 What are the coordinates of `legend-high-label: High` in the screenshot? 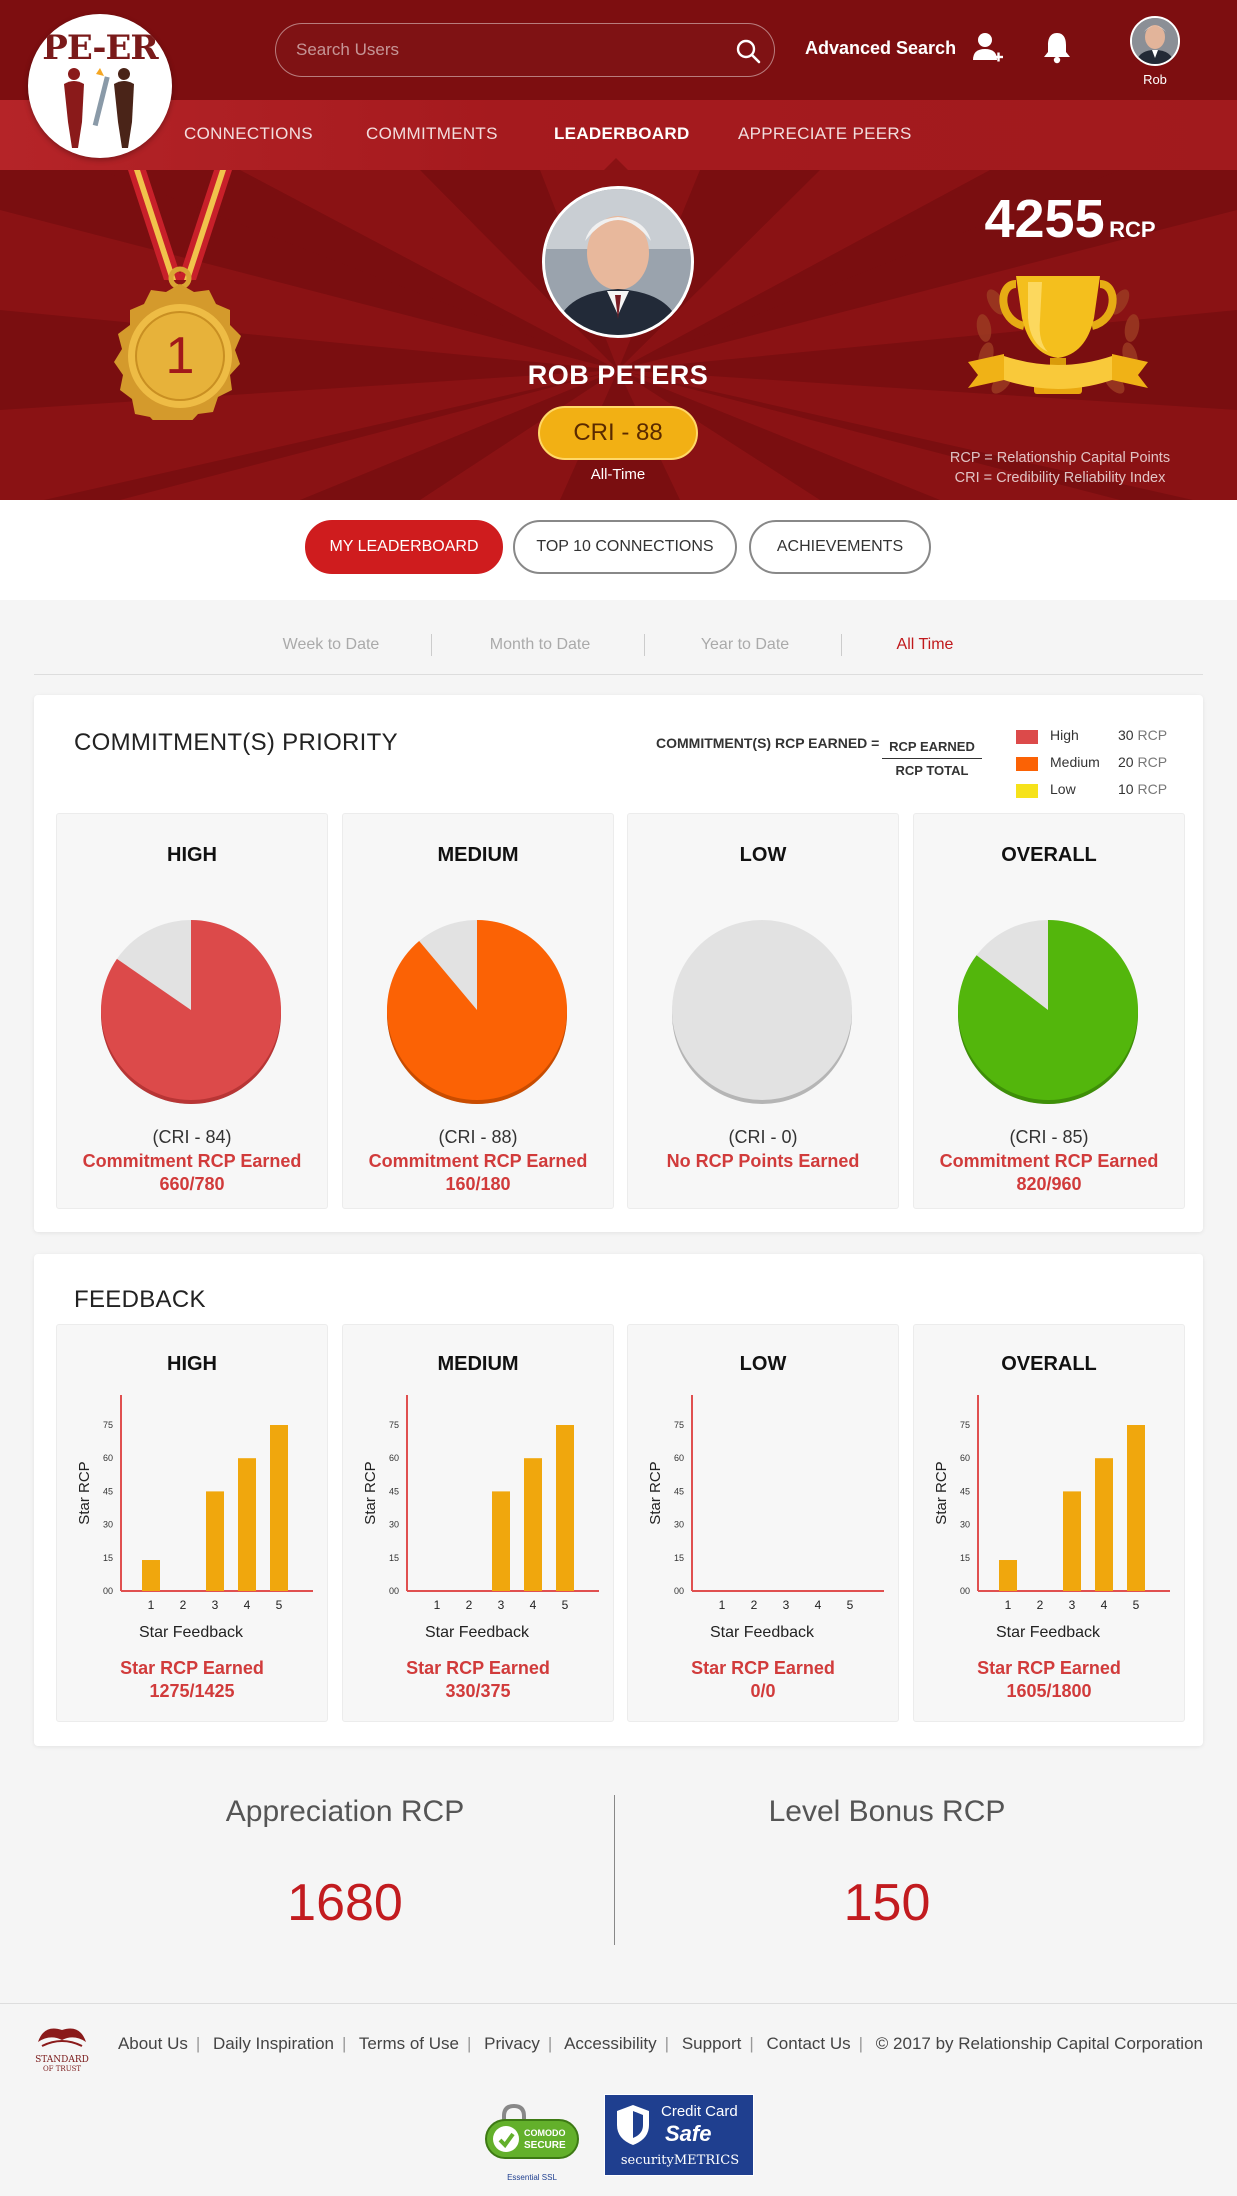 It's located at (1064, 735).